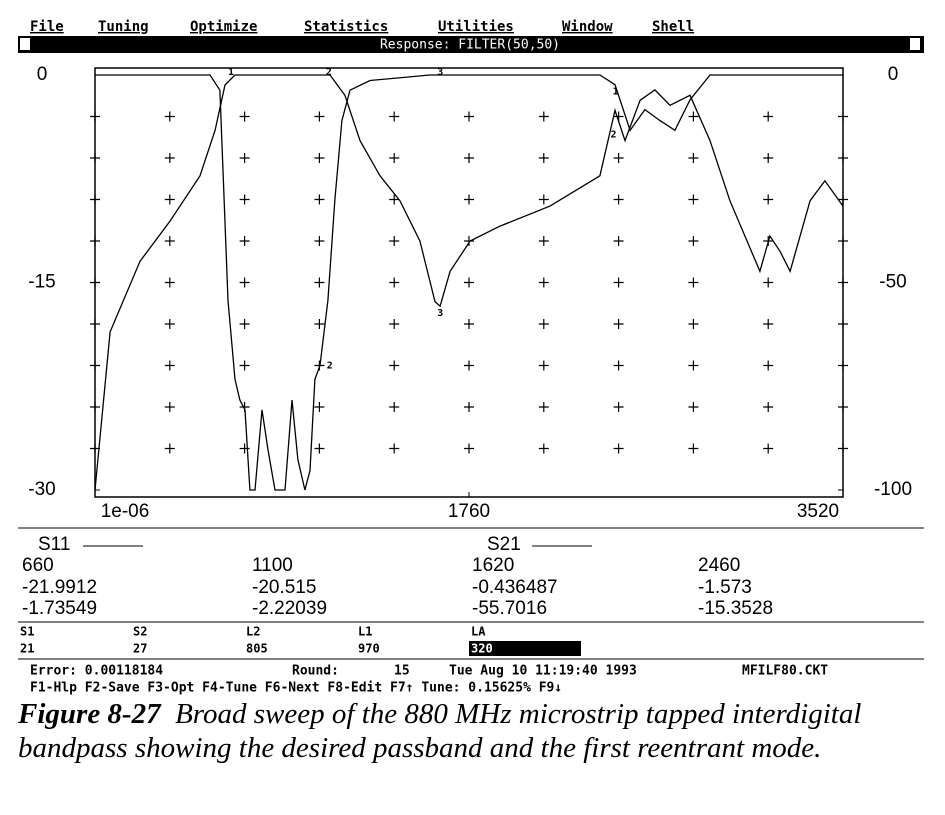 This screenshot has width=945, height=815. What do you see at coordinates (25, 44) in the screenshot?
I see `close-box` at bounding box center [25, 44].